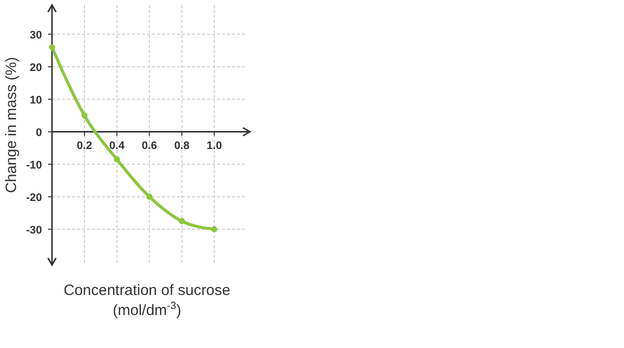 This screenshot has height=348, width=624. I want to click on y-tick-label: 10, so click(36, 100).